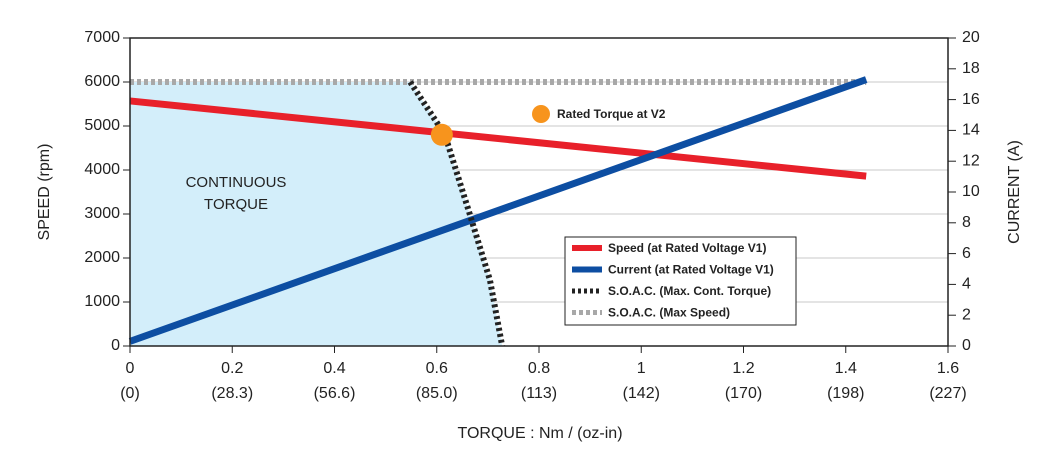 The height and width of the screenshot is (456, 1059). Describe the element at coordinates (611, 114) in the screenshot. I see `rated-legend-label: Rated Torque at V2` at that location.